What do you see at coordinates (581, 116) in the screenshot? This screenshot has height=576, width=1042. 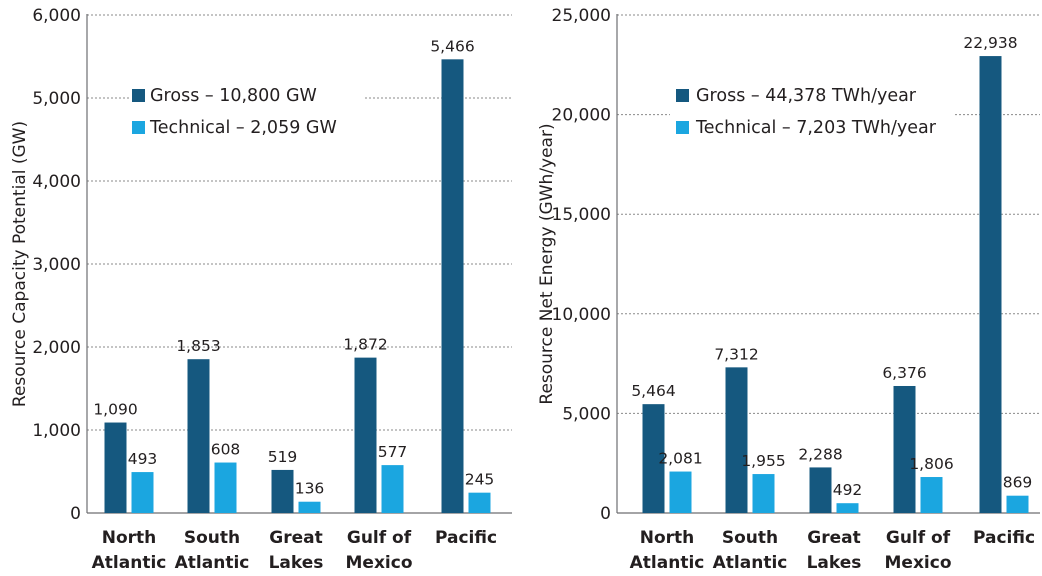 I see `y-tick-label: 20,000` at bounding box center [581, 116].